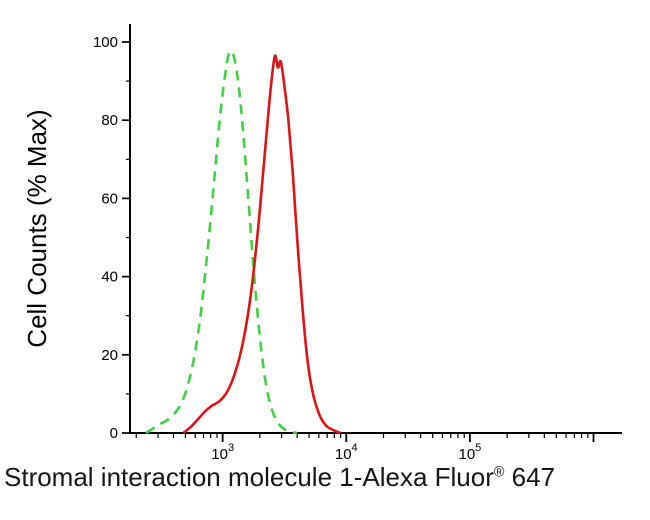 The width and height of the screenshot is (650, 520). What do you see at coordinates (109, 277) in the screenshot?
I see `y-tick-label: 40` at bounding box center [109, 277].